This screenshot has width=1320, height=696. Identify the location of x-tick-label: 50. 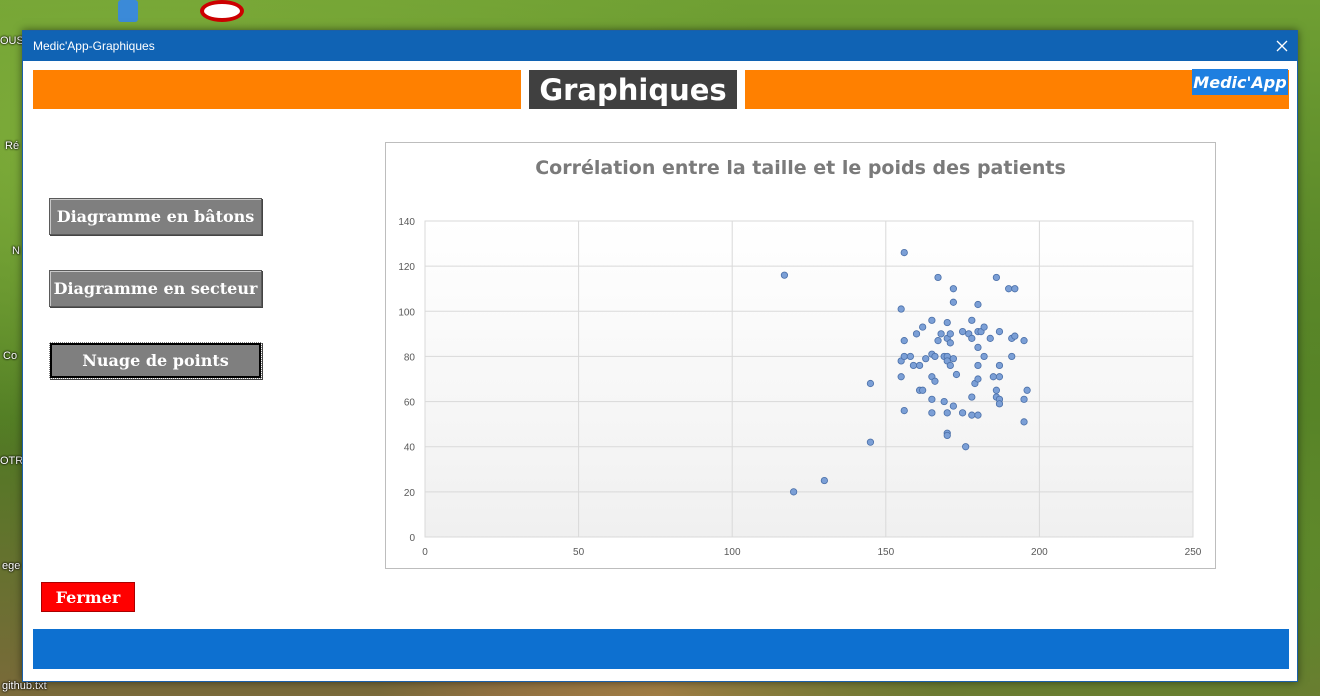
(579, 552).